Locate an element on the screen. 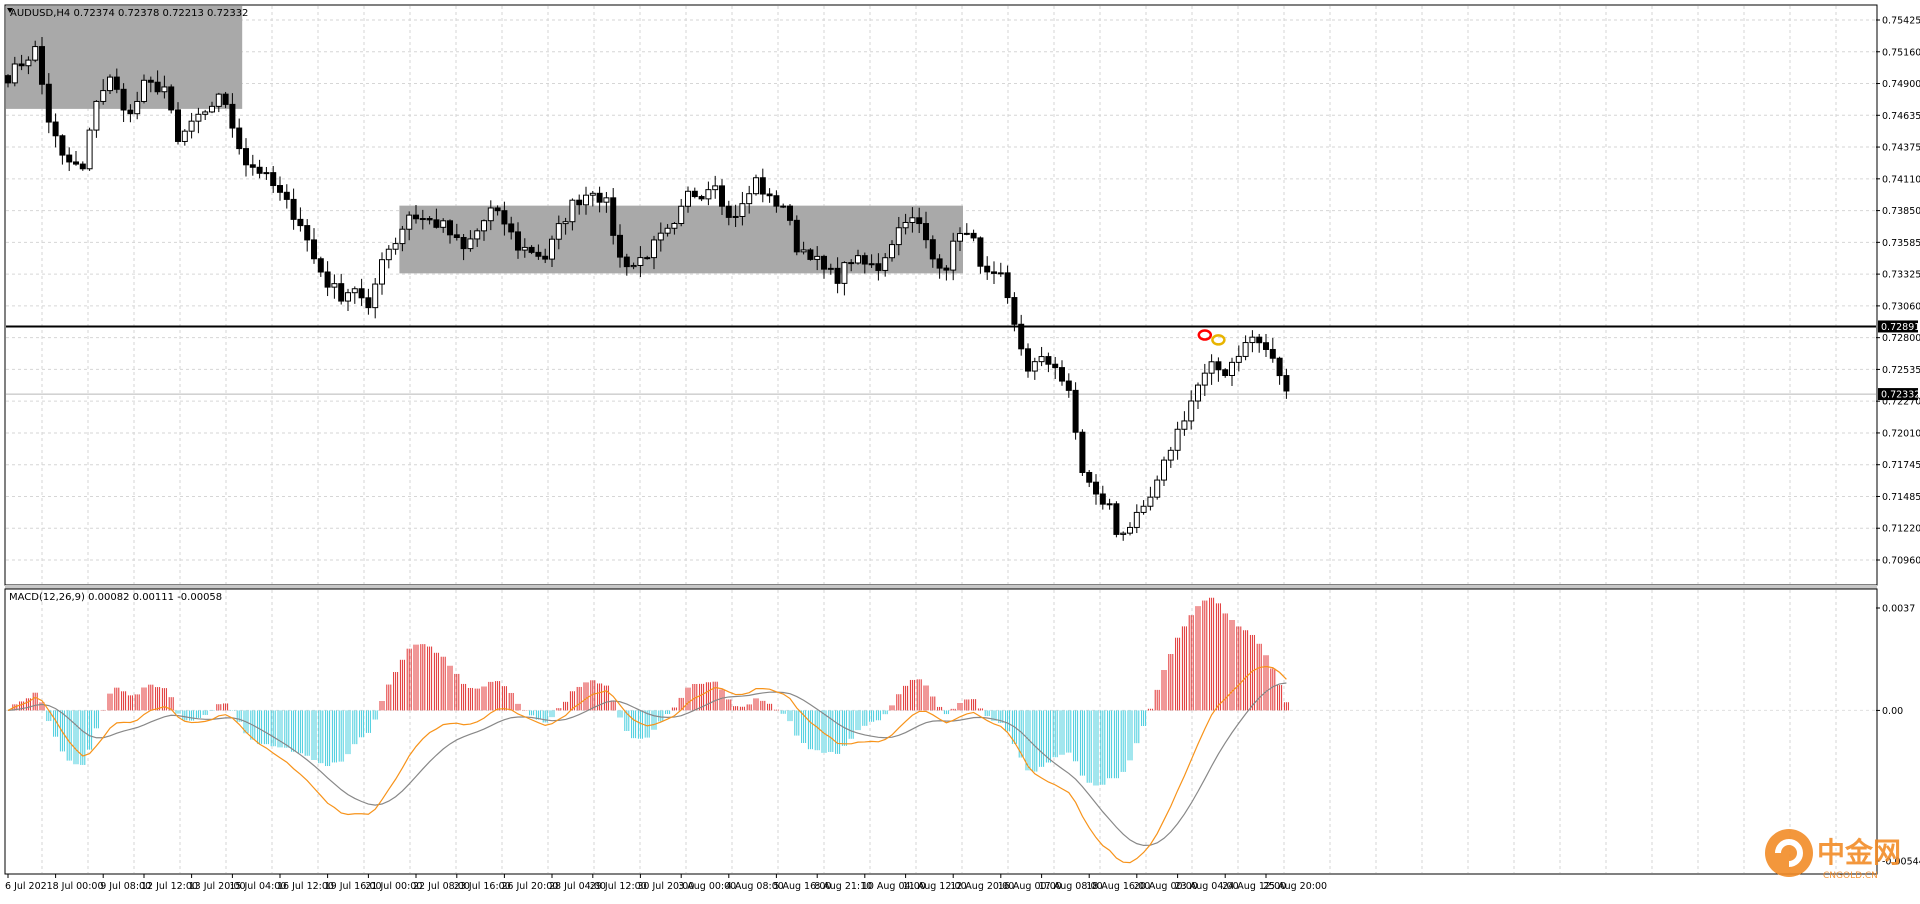 This screenshot has width=1920, height=904. logo-circle-icon is located at coordinates (1789, 853).